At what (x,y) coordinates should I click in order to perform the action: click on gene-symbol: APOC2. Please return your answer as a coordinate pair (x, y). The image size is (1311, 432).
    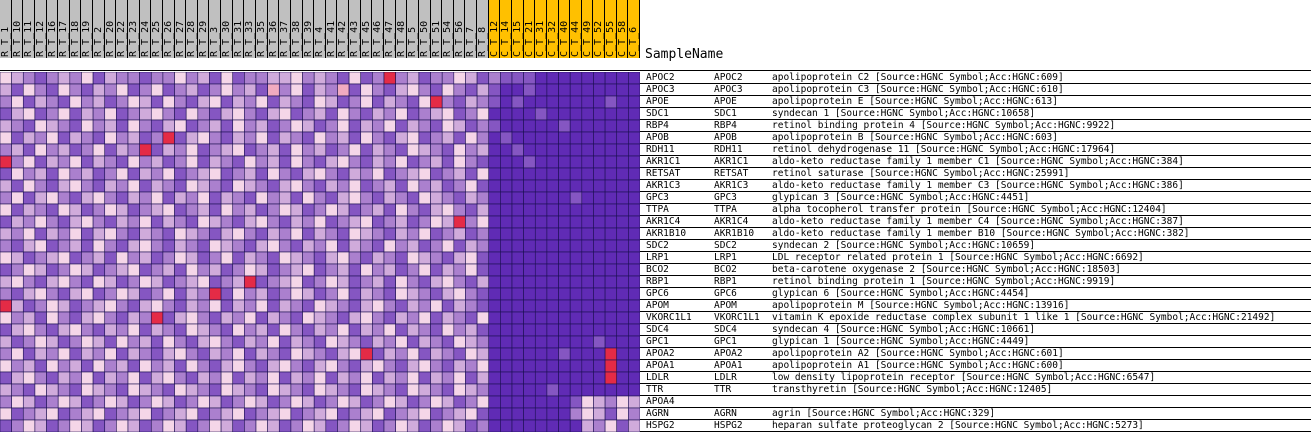
    Looking at the image, I should click on (728, 77).